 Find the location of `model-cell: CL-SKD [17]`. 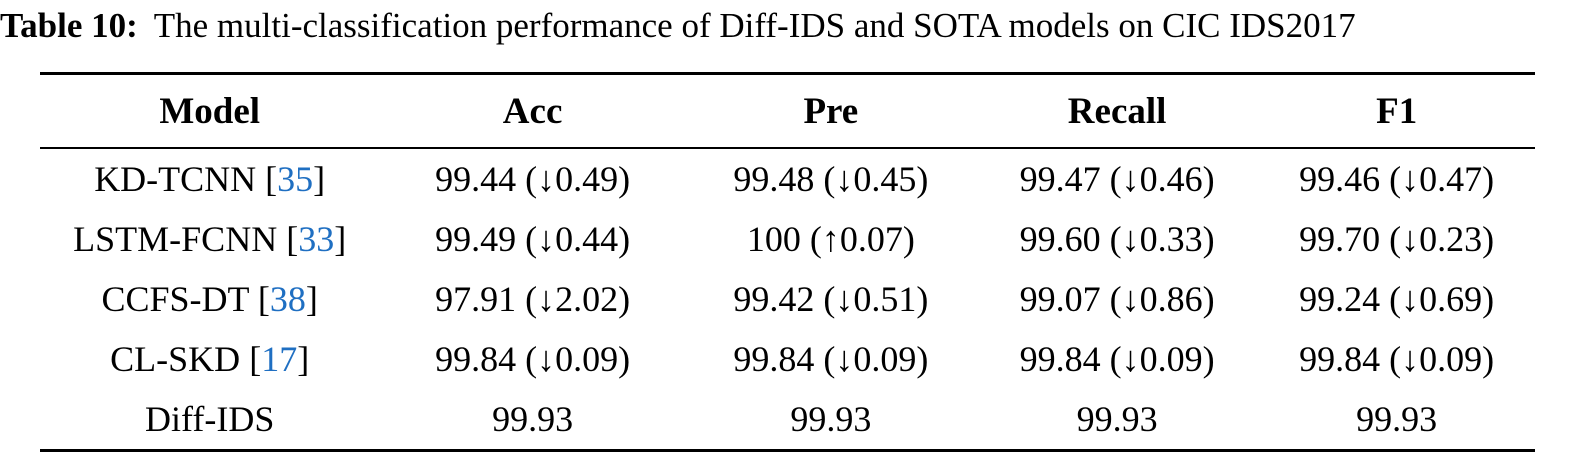

model-cell: CL-SKD [17] is located at coordinates (209, 359).